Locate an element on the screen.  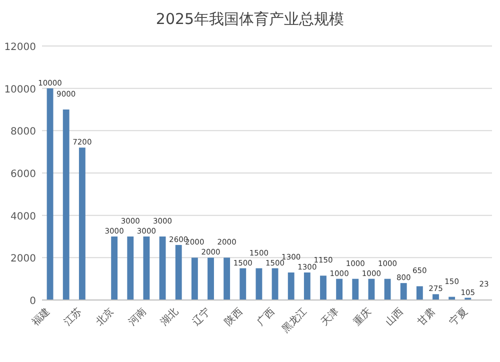
x-tick-label: 河南 is located at coordinates (137, 317).